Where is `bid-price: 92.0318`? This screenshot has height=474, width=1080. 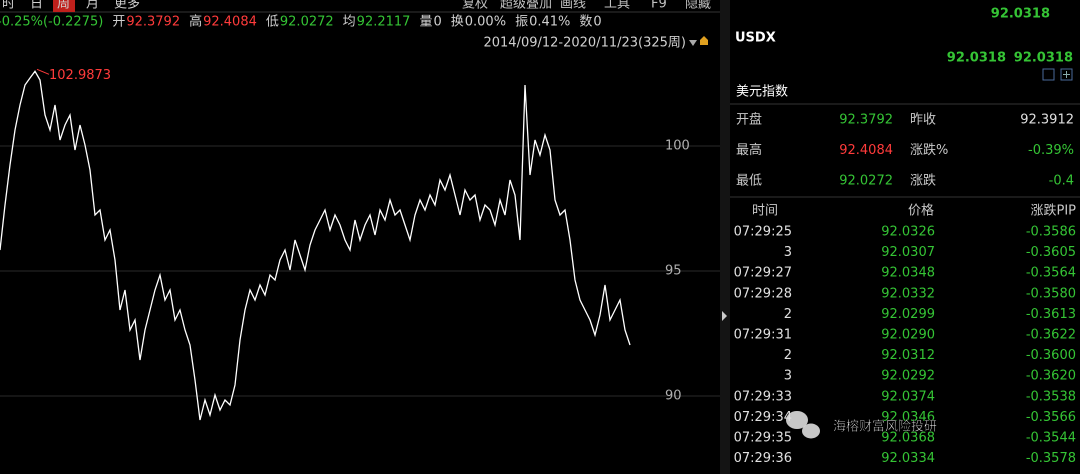 bid-price: 92.0318 is located at coordinates (976, 58).